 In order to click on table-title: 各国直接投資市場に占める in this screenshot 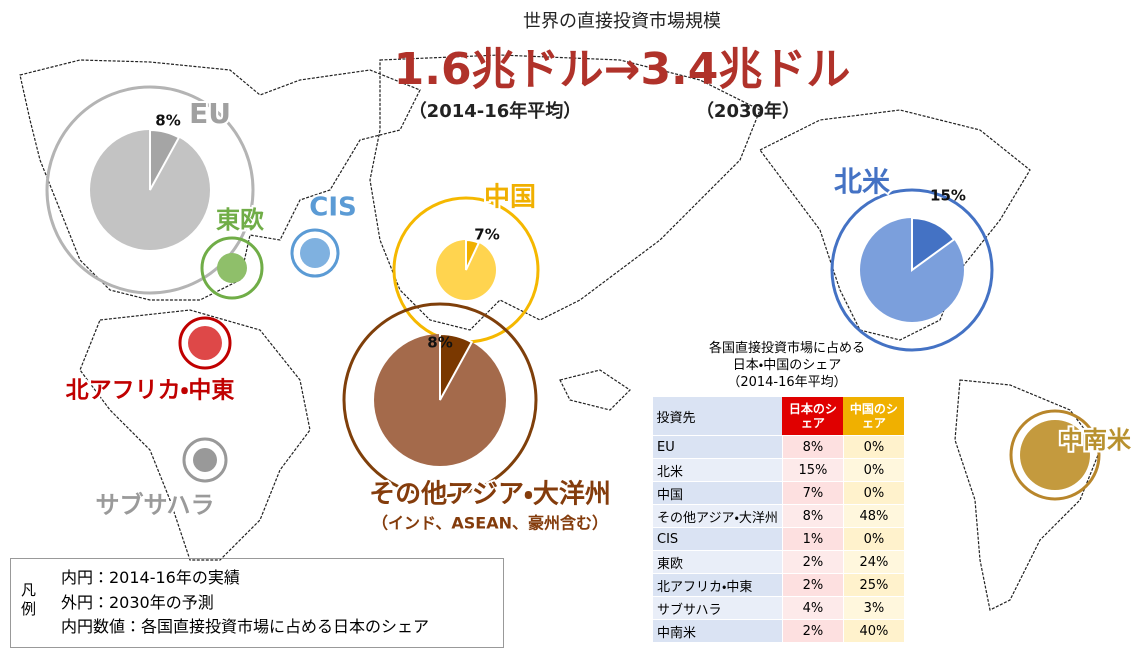, I will do `click(786, 348)`.